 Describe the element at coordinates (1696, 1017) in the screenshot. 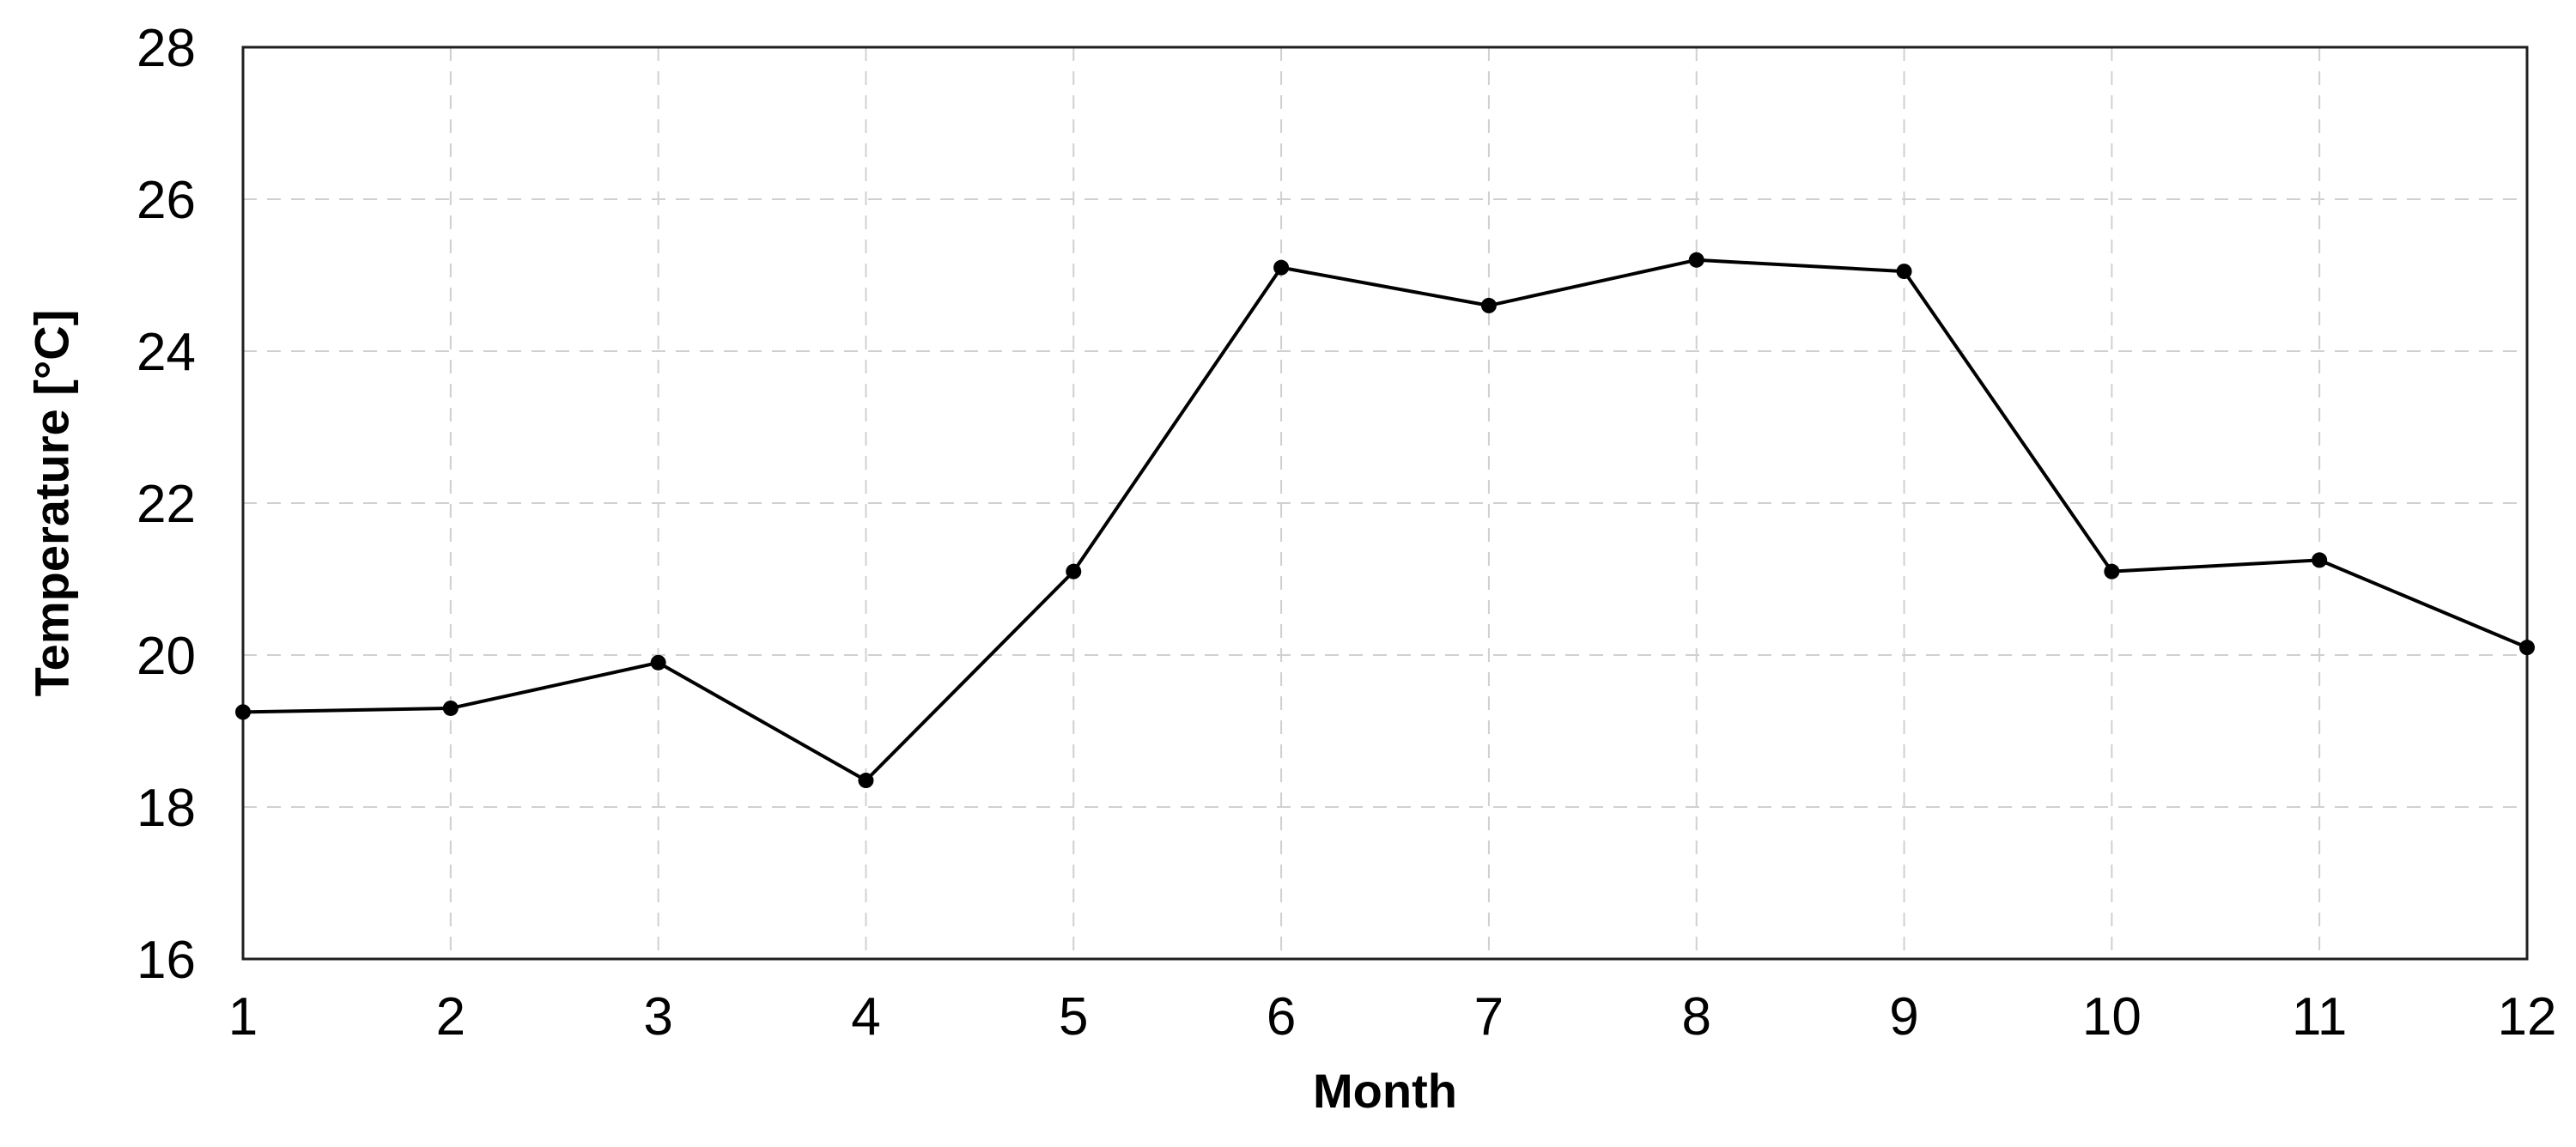

I see `x-tick-label: 8` at that location.